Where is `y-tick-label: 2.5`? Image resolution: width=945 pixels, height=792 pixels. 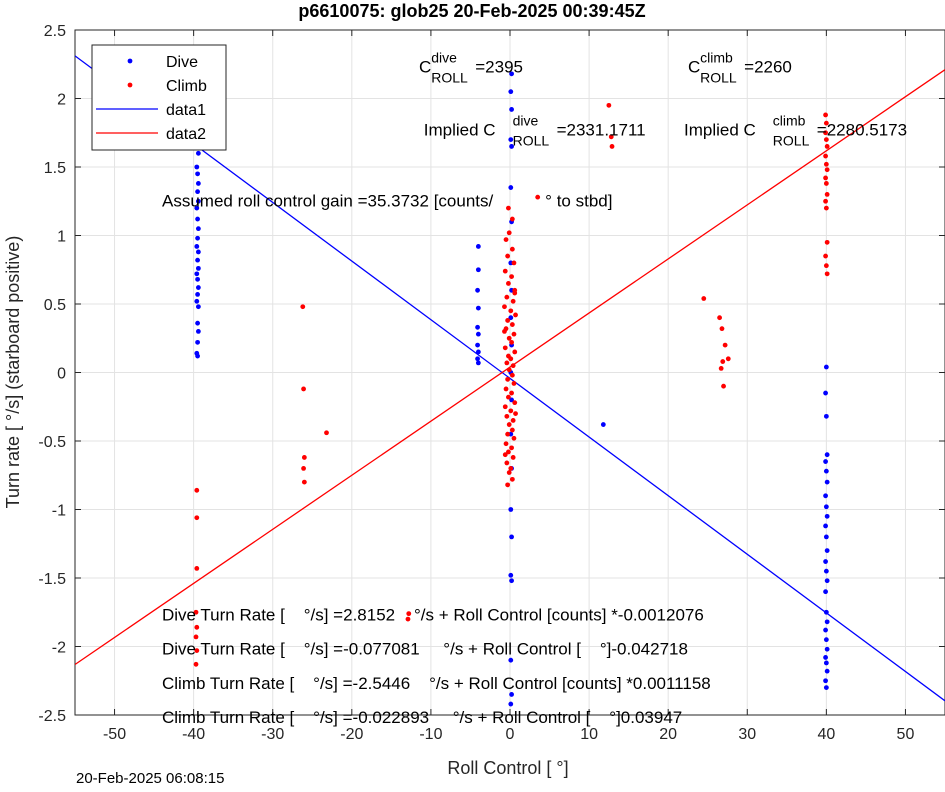
y-tick-label: 2.5 is located at coordinates (55, 31).